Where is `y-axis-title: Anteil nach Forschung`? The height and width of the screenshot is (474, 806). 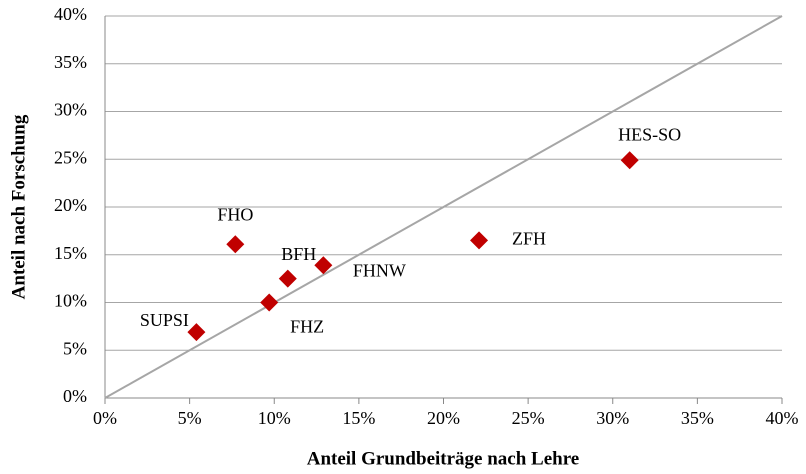
y-axis-title: Anteil nach Forschung is located at coordinates (18, 206).